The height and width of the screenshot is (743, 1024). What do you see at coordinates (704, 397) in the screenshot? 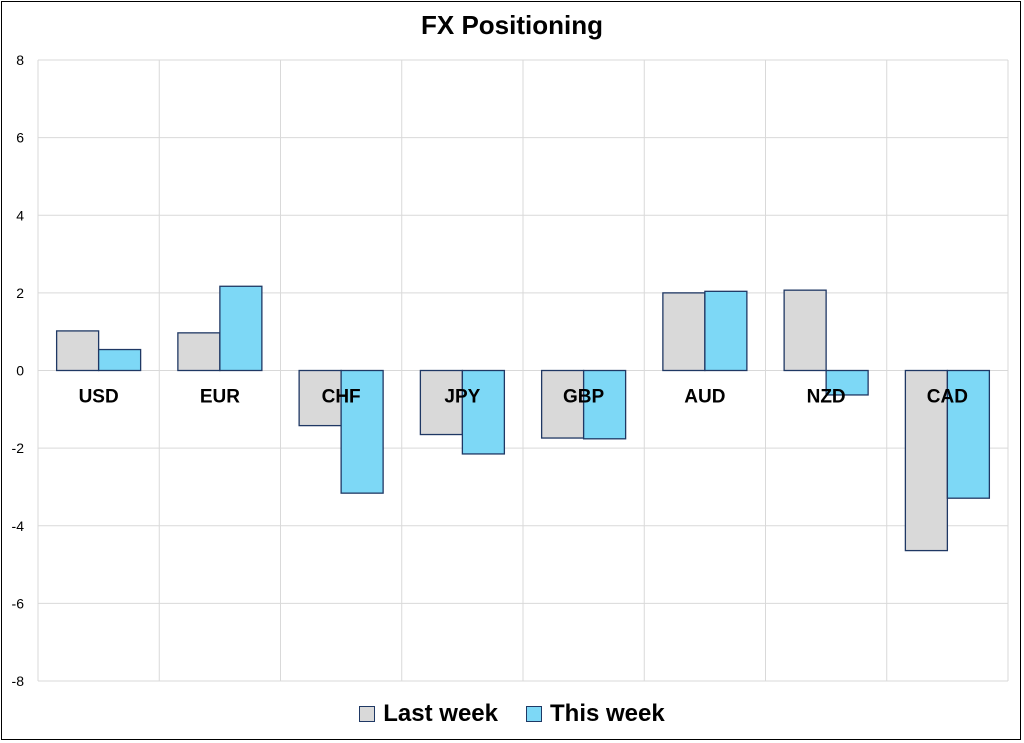
I see `category-label-aud: AUD` at bounding box center [704, 397].